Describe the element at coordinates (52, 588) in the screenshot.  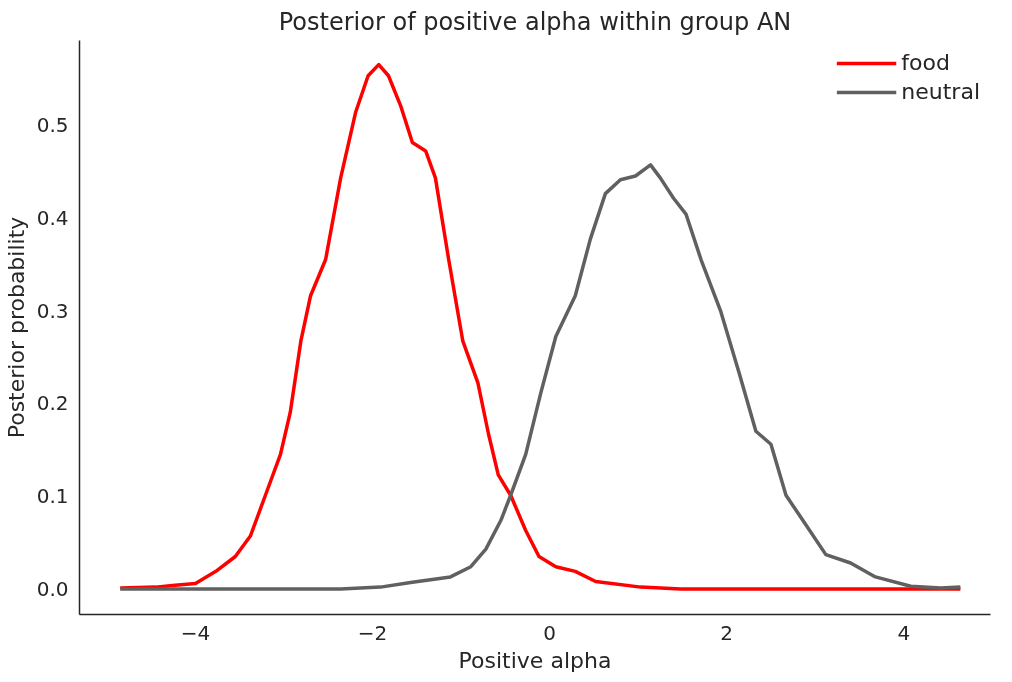
I see `y-tick-label: 0.0` at that location.